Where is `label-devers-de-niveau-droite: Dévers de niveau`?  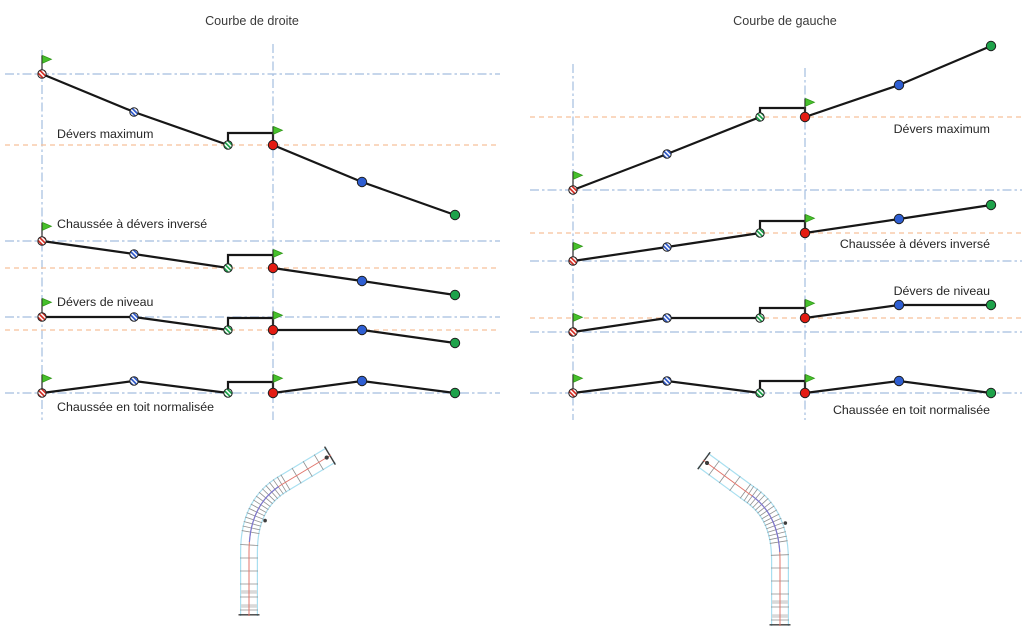 label-devers-de-niveau-droite: Dévers de niveau is located at coordinates (105, 302).